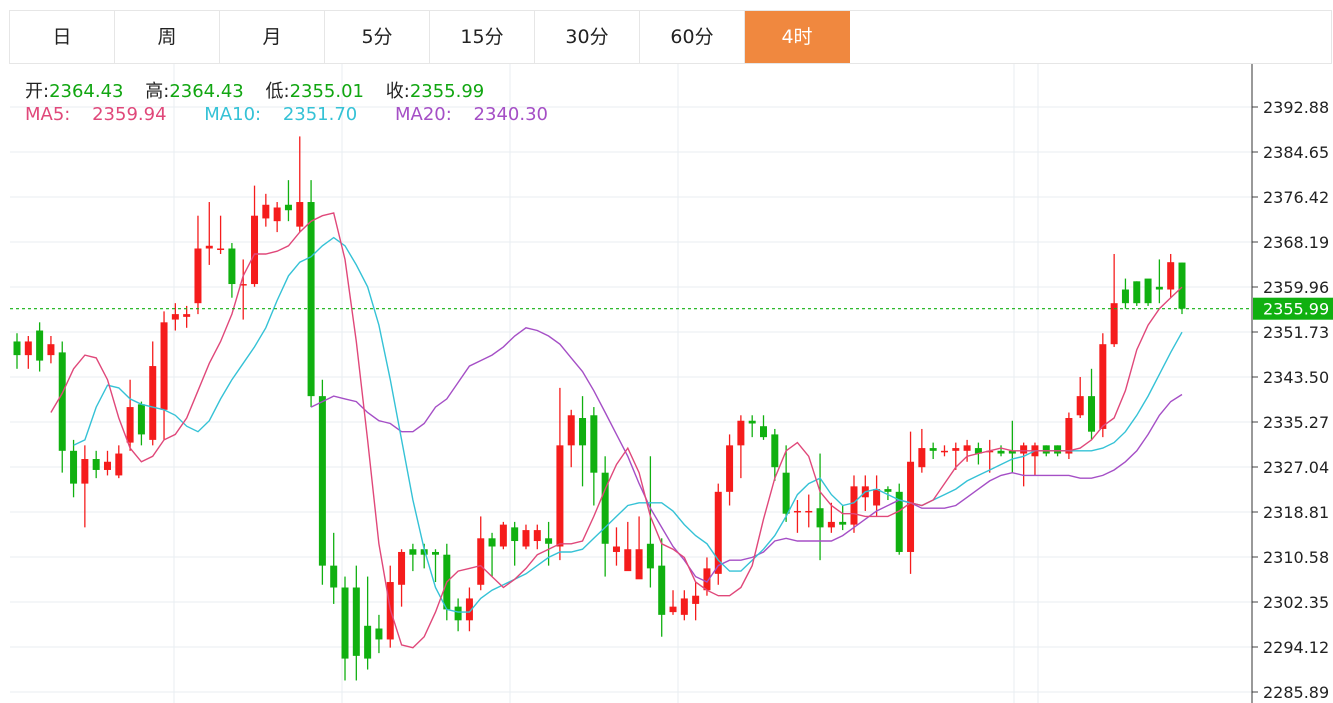 The height and width of the screenshot is (703, 1333). What do you see at coordinates (587, 37) in the screenshot?
I see `tab-30min: 30分` at bounding box center [587, 37].